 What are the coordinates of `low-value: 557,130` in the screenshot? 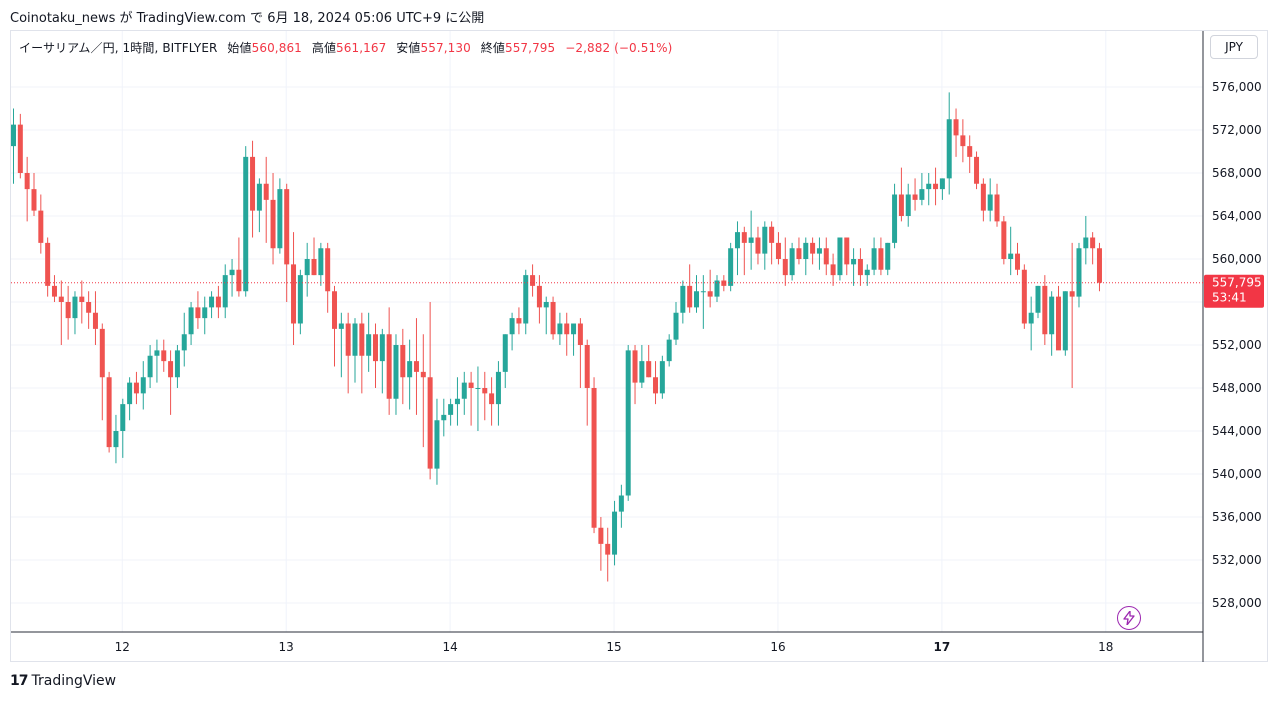 It's located at (445, 48).